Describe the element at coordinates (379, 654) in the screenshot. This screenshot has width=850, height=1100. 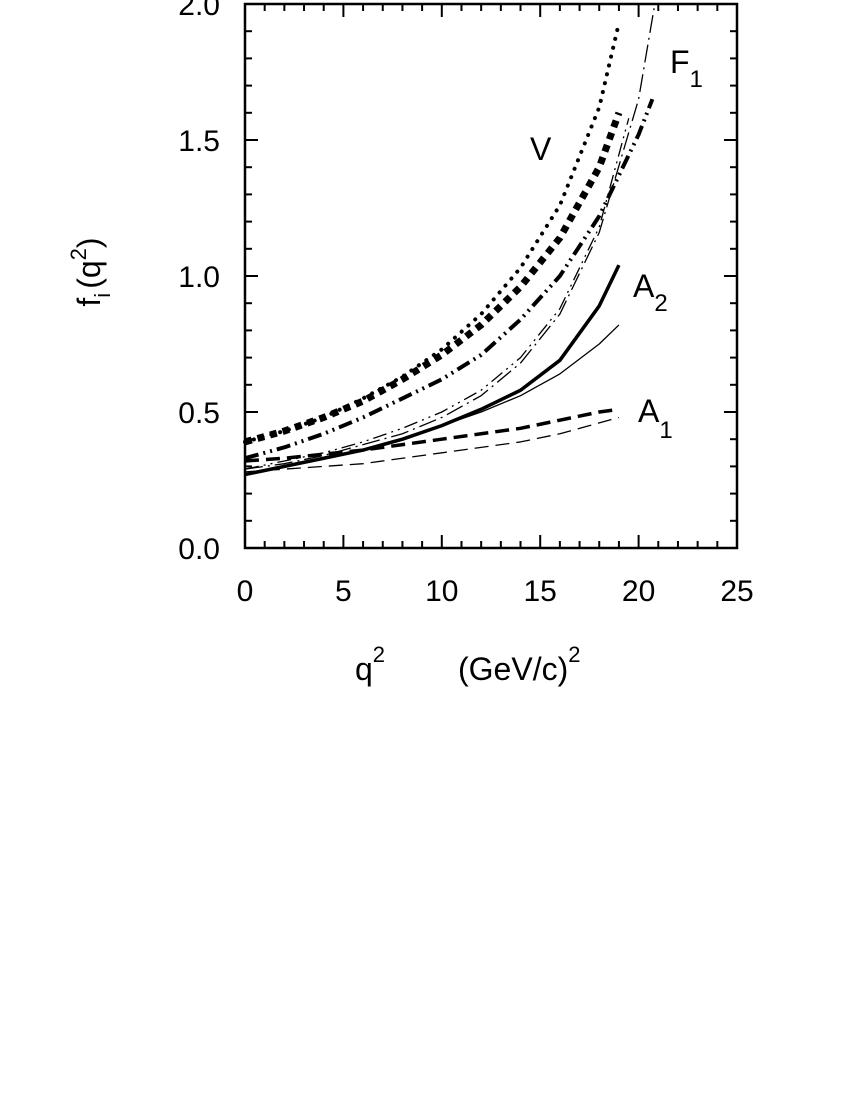
I see `x-label-sup: 2` at that location.